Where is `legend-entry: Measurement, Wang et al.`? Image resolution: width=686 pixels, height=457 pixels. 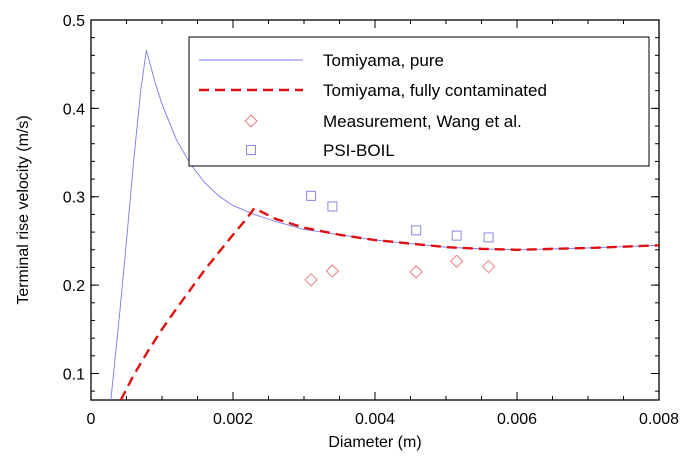 legend-entry: Measurement, Wang et al. is located at coordinates (383, 121).